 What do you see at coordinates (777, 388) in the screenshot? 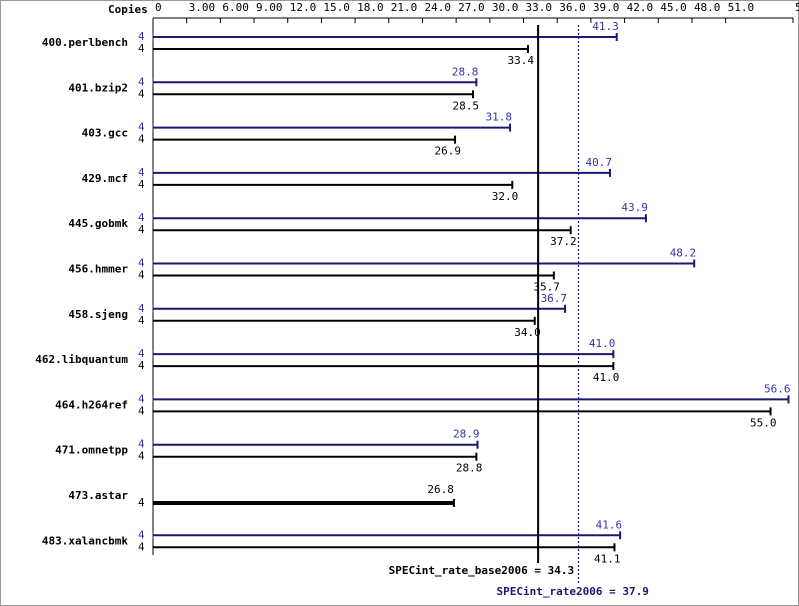
I see `value-label: 56.6` at bounding box center [777, 388].